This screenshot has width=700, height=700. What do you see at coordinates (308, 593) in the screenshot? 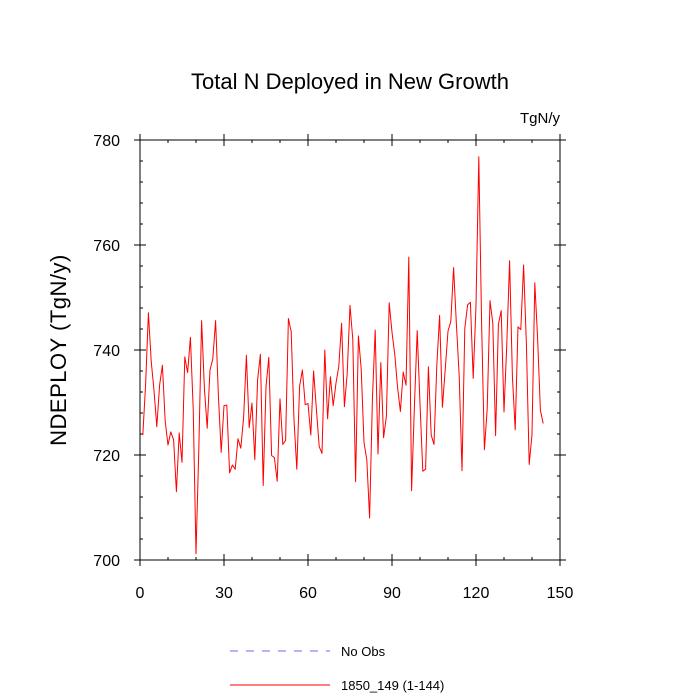
I see `x-tick-label: 60` at bounding box center [308, 593].